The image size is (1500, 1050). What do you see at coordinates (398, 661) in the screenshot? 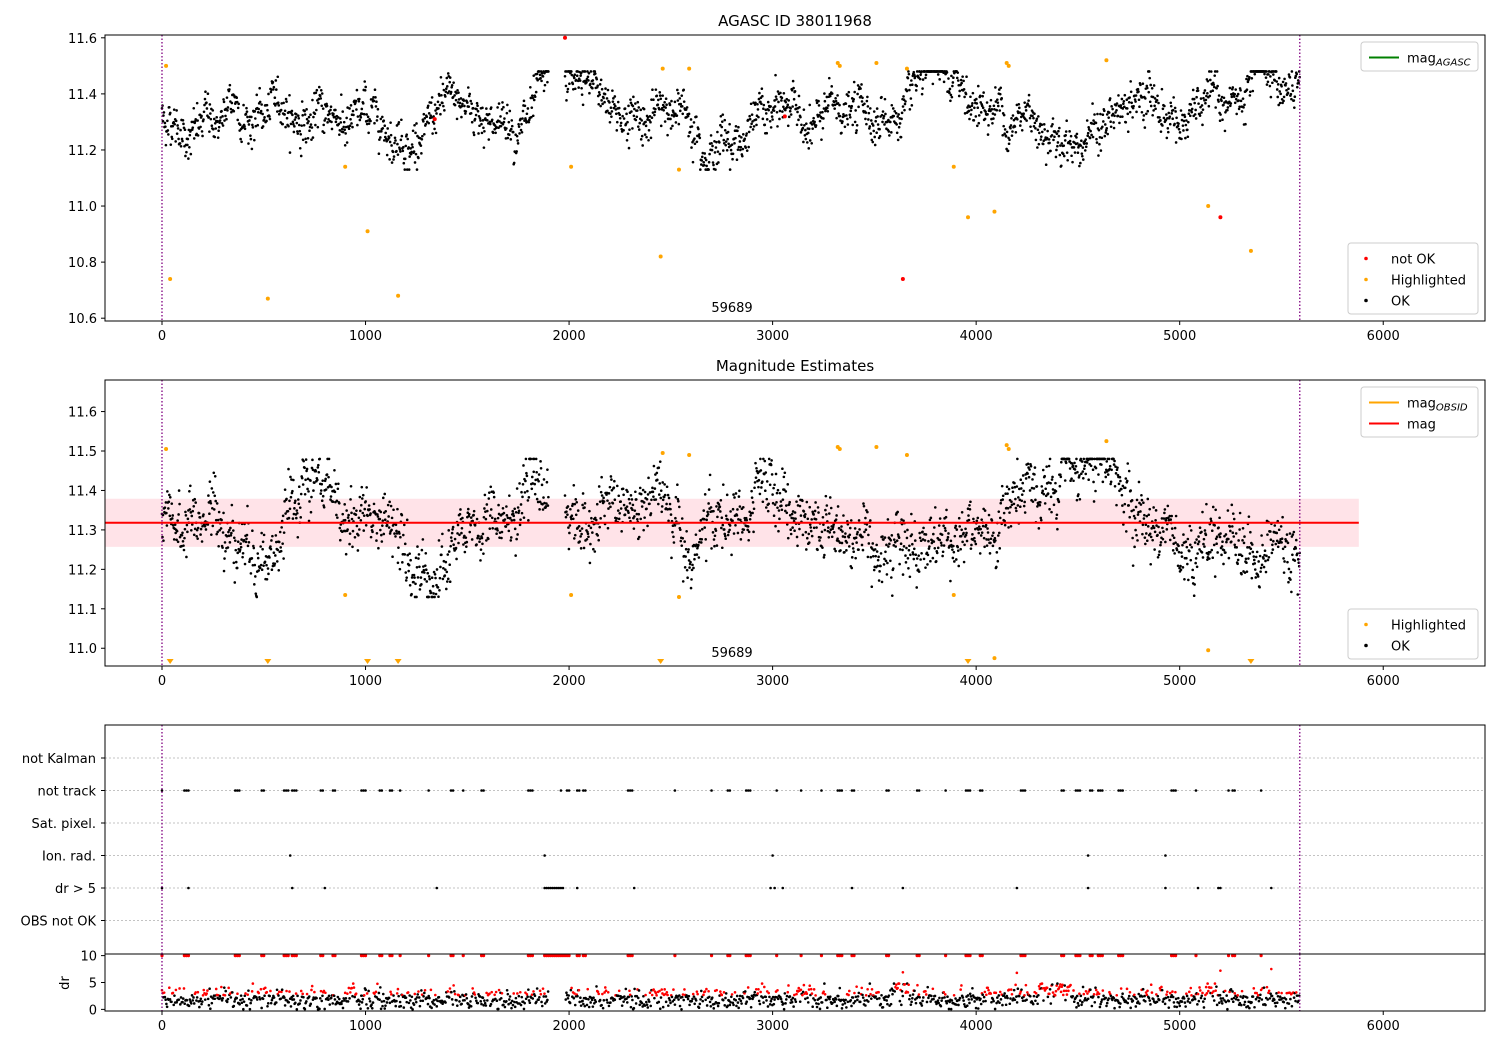
I see `off-scale-marker` at bounding box center [398, 661].